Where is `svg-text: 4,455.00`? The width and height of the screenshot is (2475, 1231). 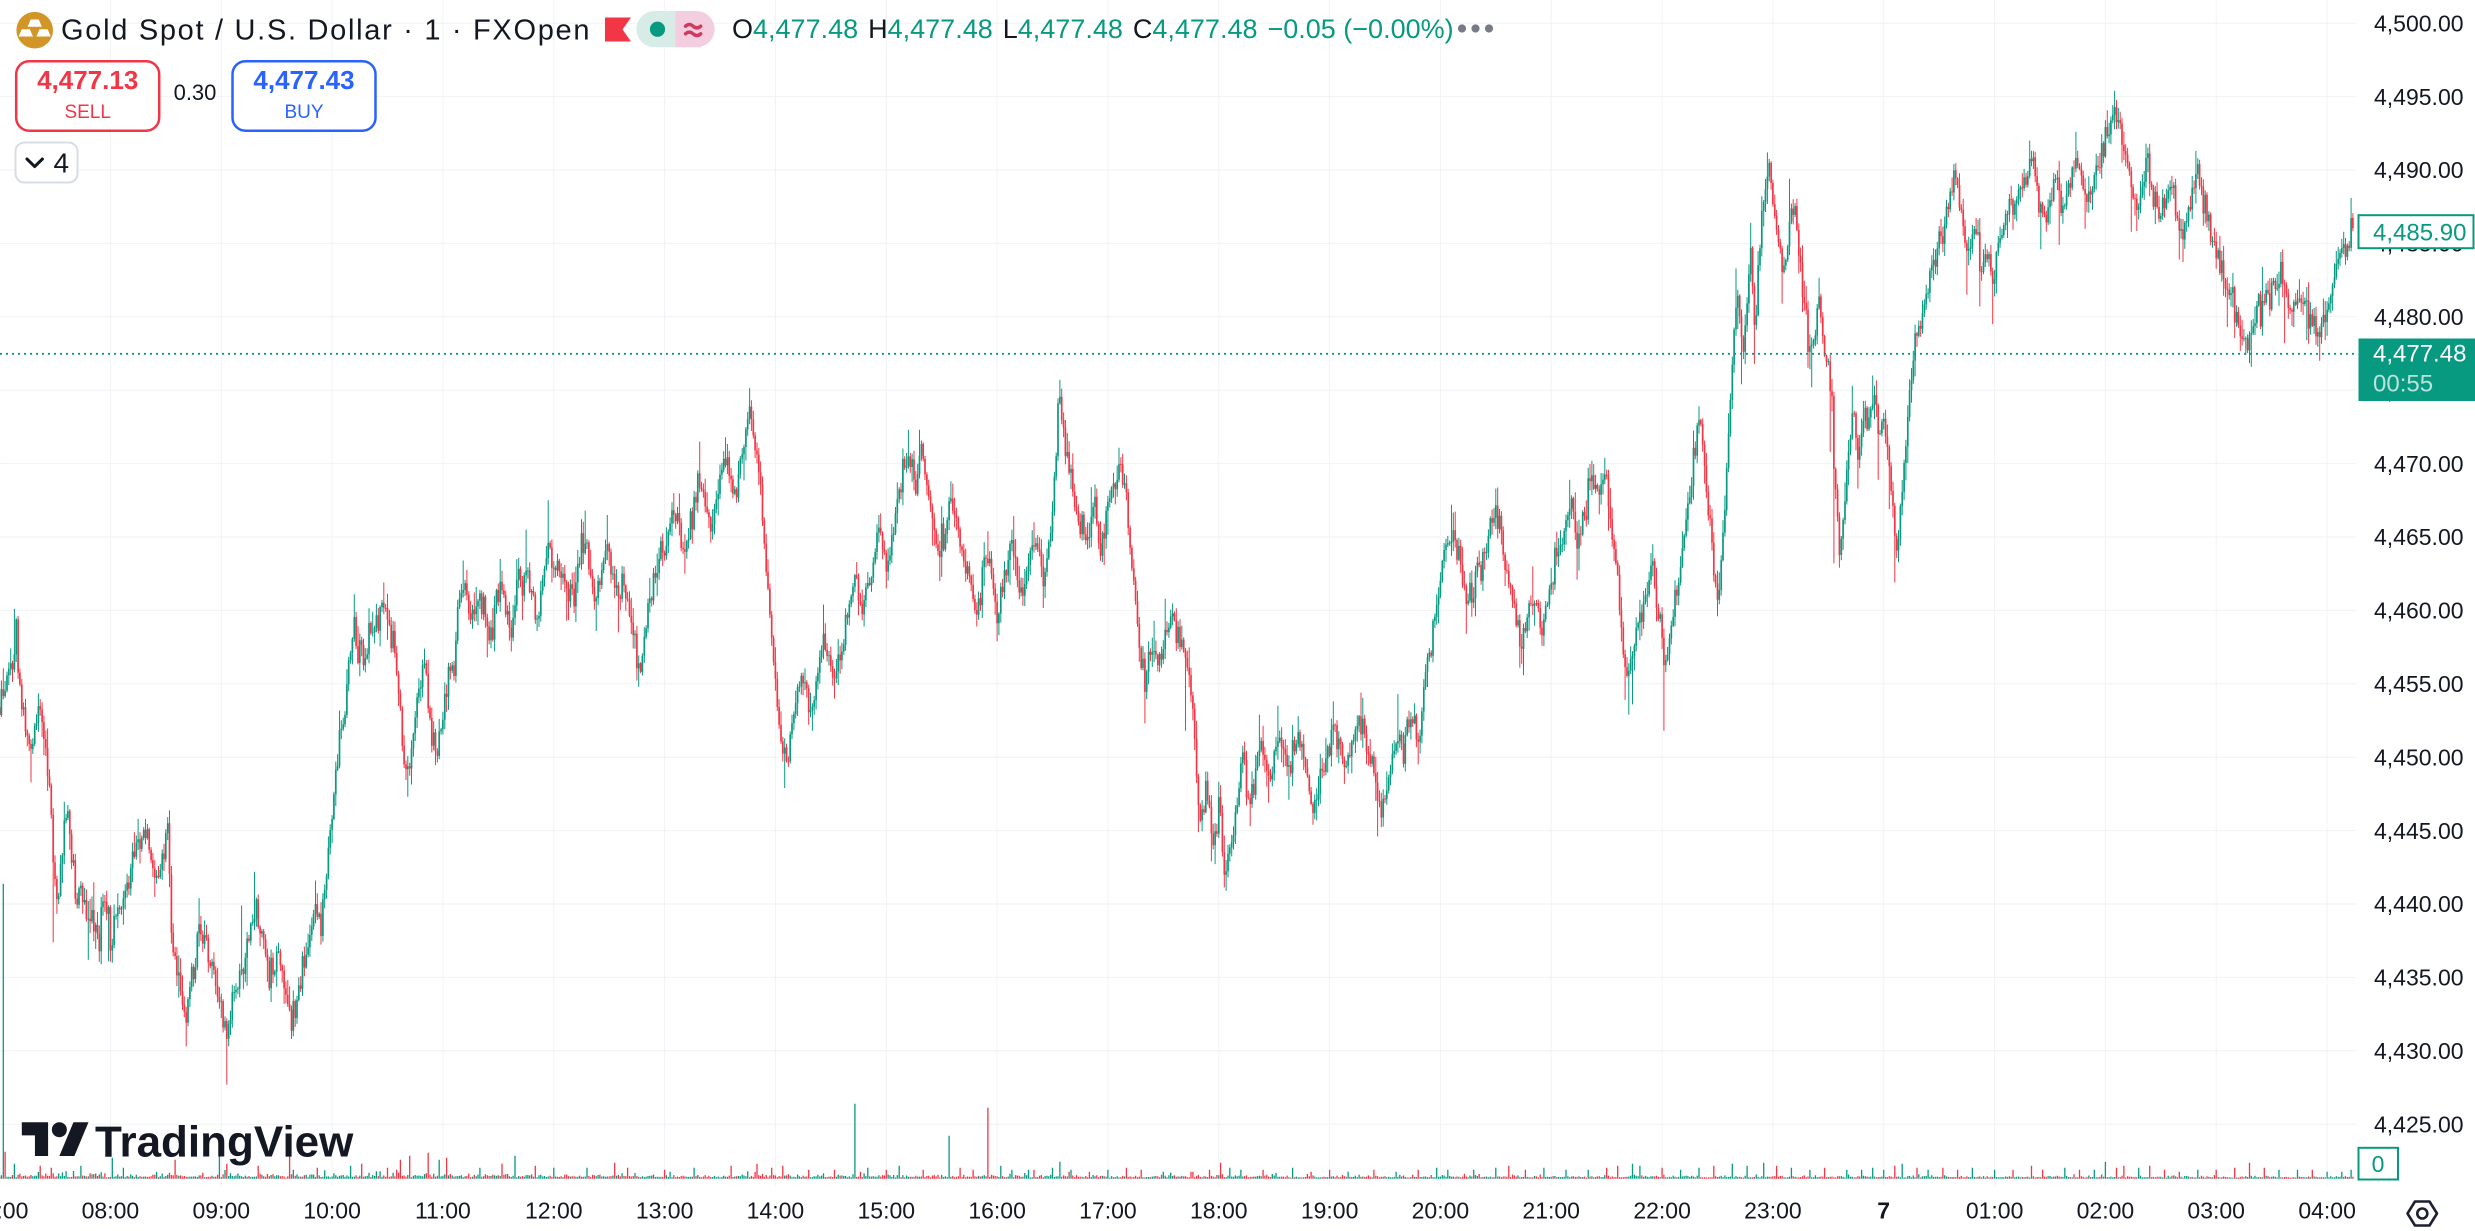
svg-text: 4,455.00 is located at coordinates (2419, 684).